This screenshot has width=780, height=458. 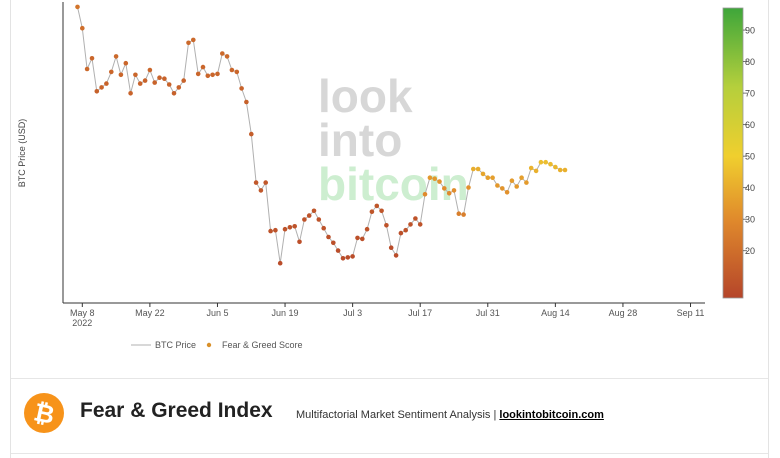 I want to click on x-tick-label: Jul 17, so click(x=420, y=313).